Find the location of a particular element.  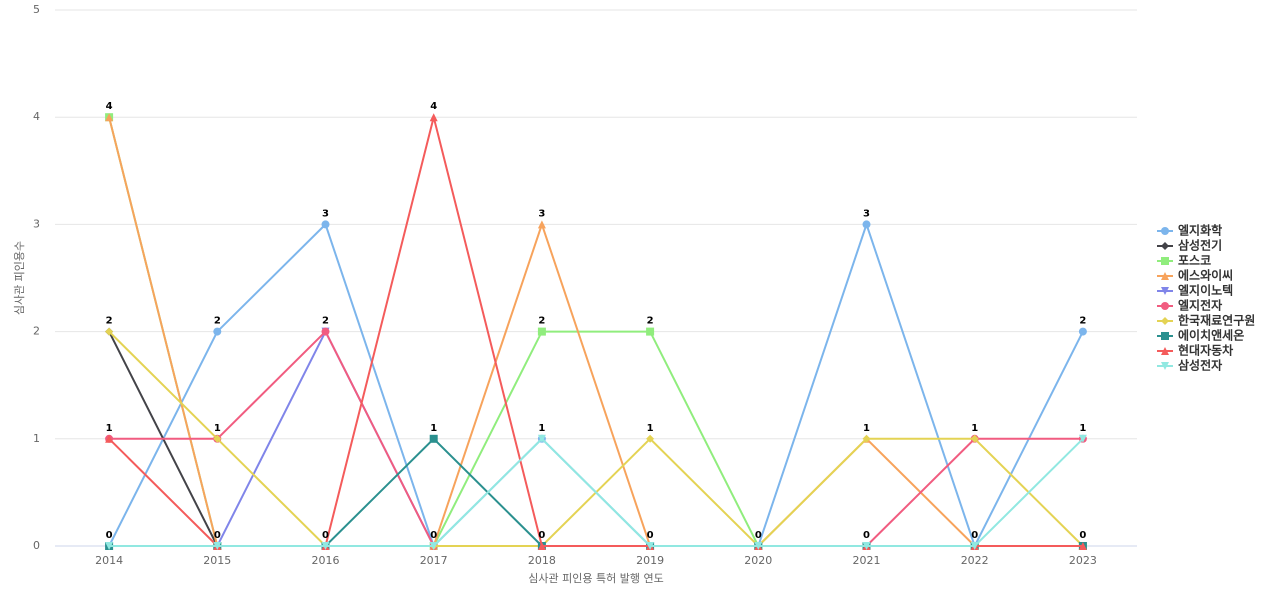

x-tick-label: 2018 is located at coordinates (542, 560).